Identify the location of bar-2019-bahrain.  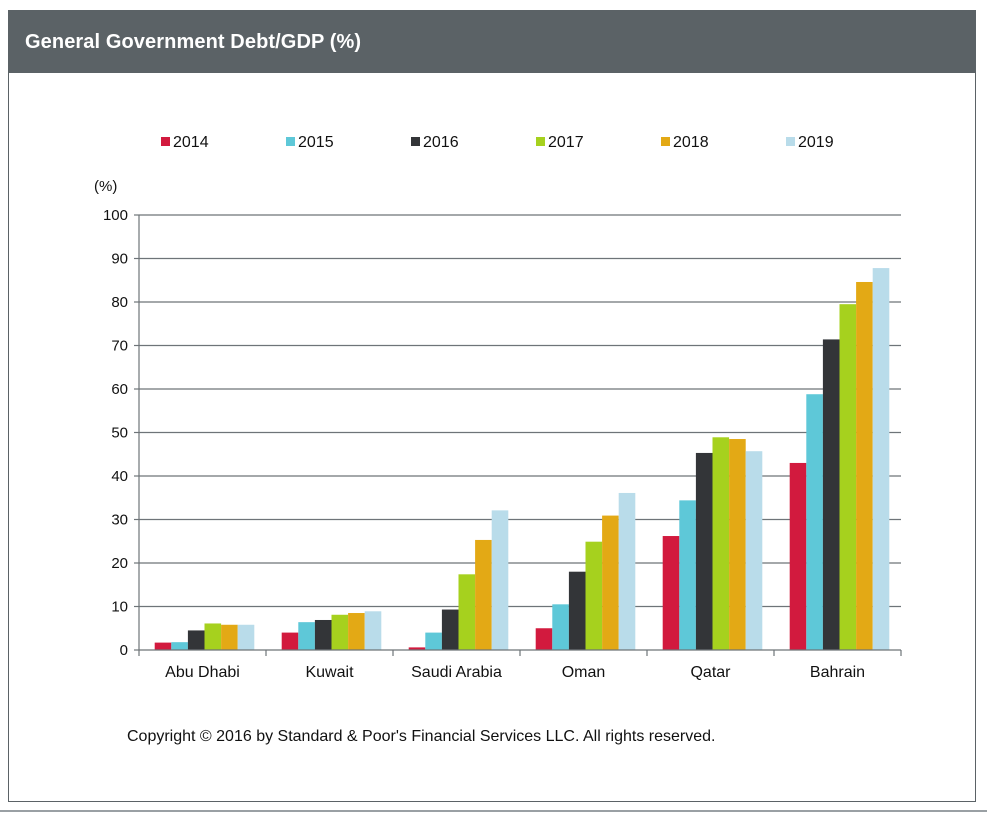
(881, 459).